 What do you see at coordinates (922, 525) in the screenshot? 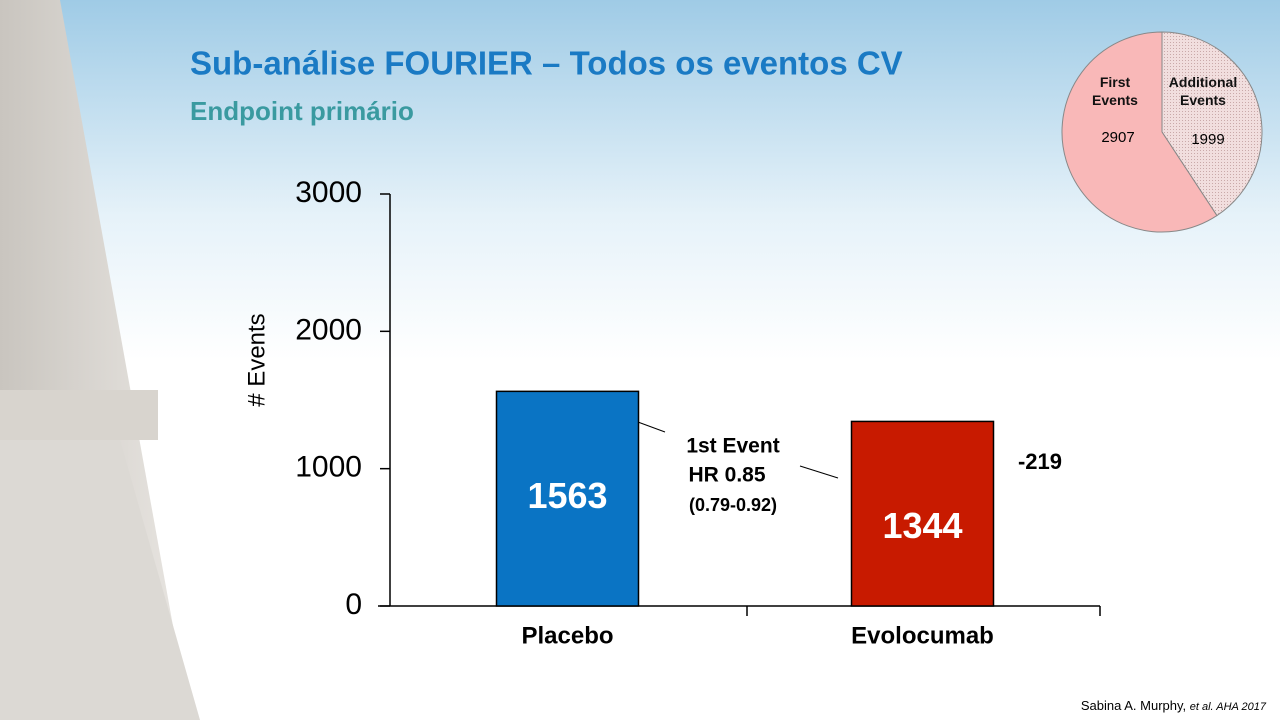
I see `value-label: 1344` at bounding box center [922, 525].